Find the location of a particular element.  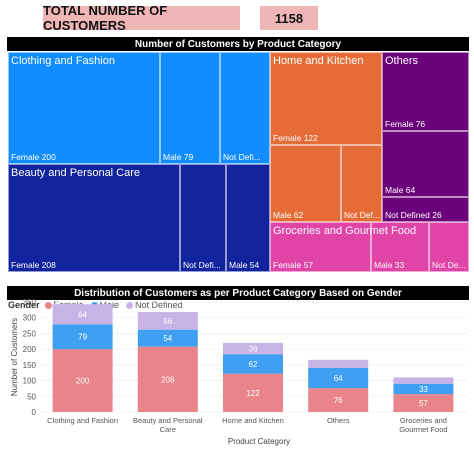

bar-male-home-and-kitchen is located at coordinates (253, 364).